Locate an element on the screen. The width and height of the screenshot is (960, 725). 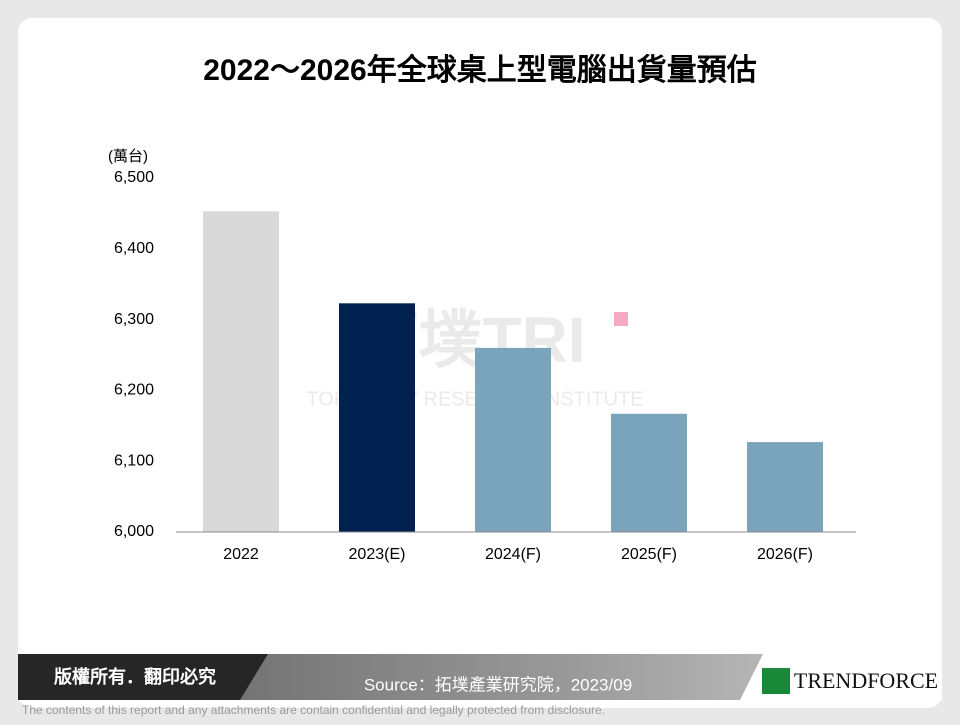
chart-title: 2022～2026年全球桌上型電腦出貨量預估 is located at coordinates (479, 70).